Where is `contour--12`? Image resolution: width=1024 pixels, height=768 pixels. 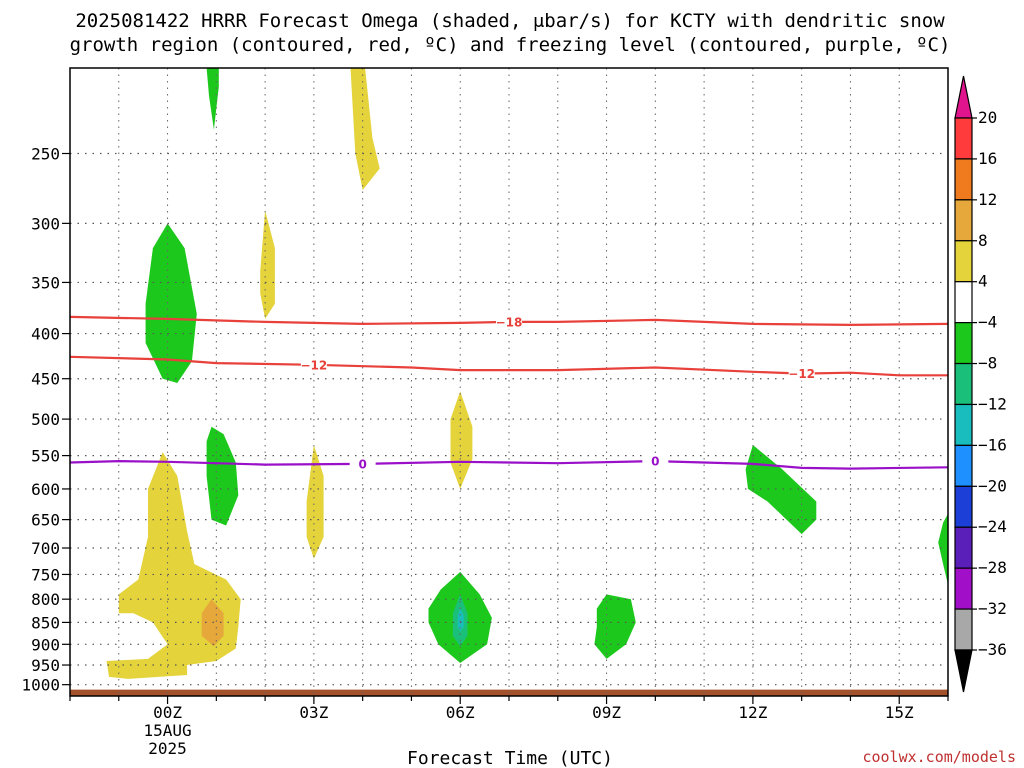
contour--12 is located at coordinates (509, 366).